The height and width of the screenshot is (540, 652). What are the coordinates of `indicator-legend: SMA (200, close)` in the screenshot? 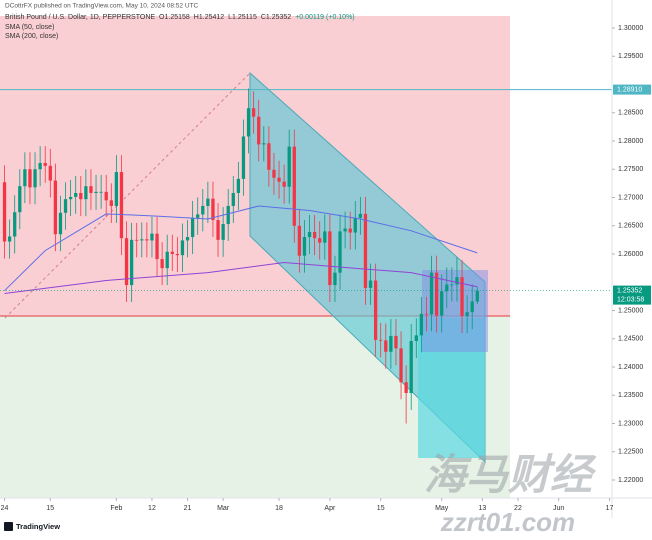 It's located at (31, 36).